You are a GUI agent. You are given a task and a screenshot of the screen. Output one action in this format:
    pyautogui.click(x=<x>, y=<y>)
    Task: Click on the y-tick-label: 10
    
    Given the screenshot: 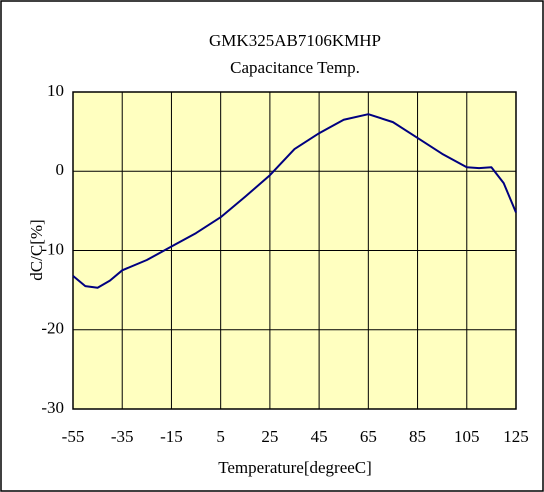 What is the action you would take?
    pyautogui.click(x=55, y=90)
    